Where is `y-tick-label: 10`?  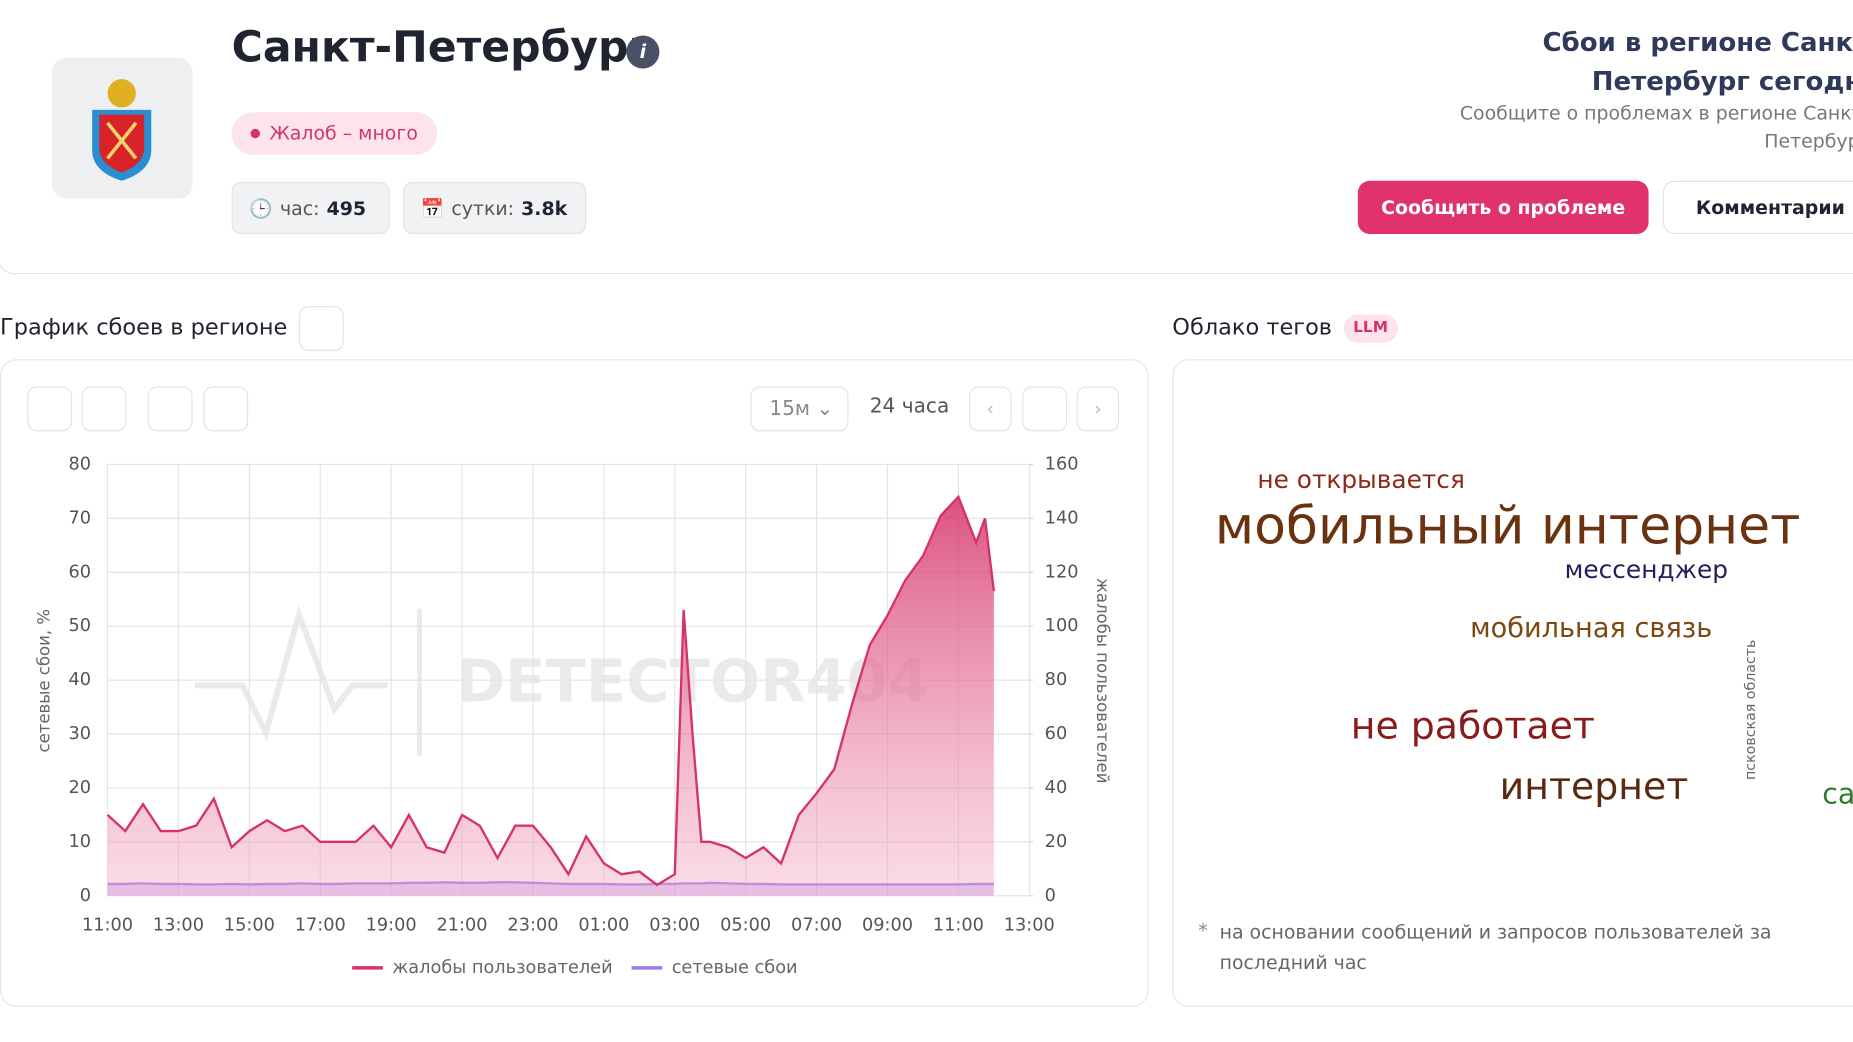
y-tick-label: 10 is located at coordinates (79, 842).